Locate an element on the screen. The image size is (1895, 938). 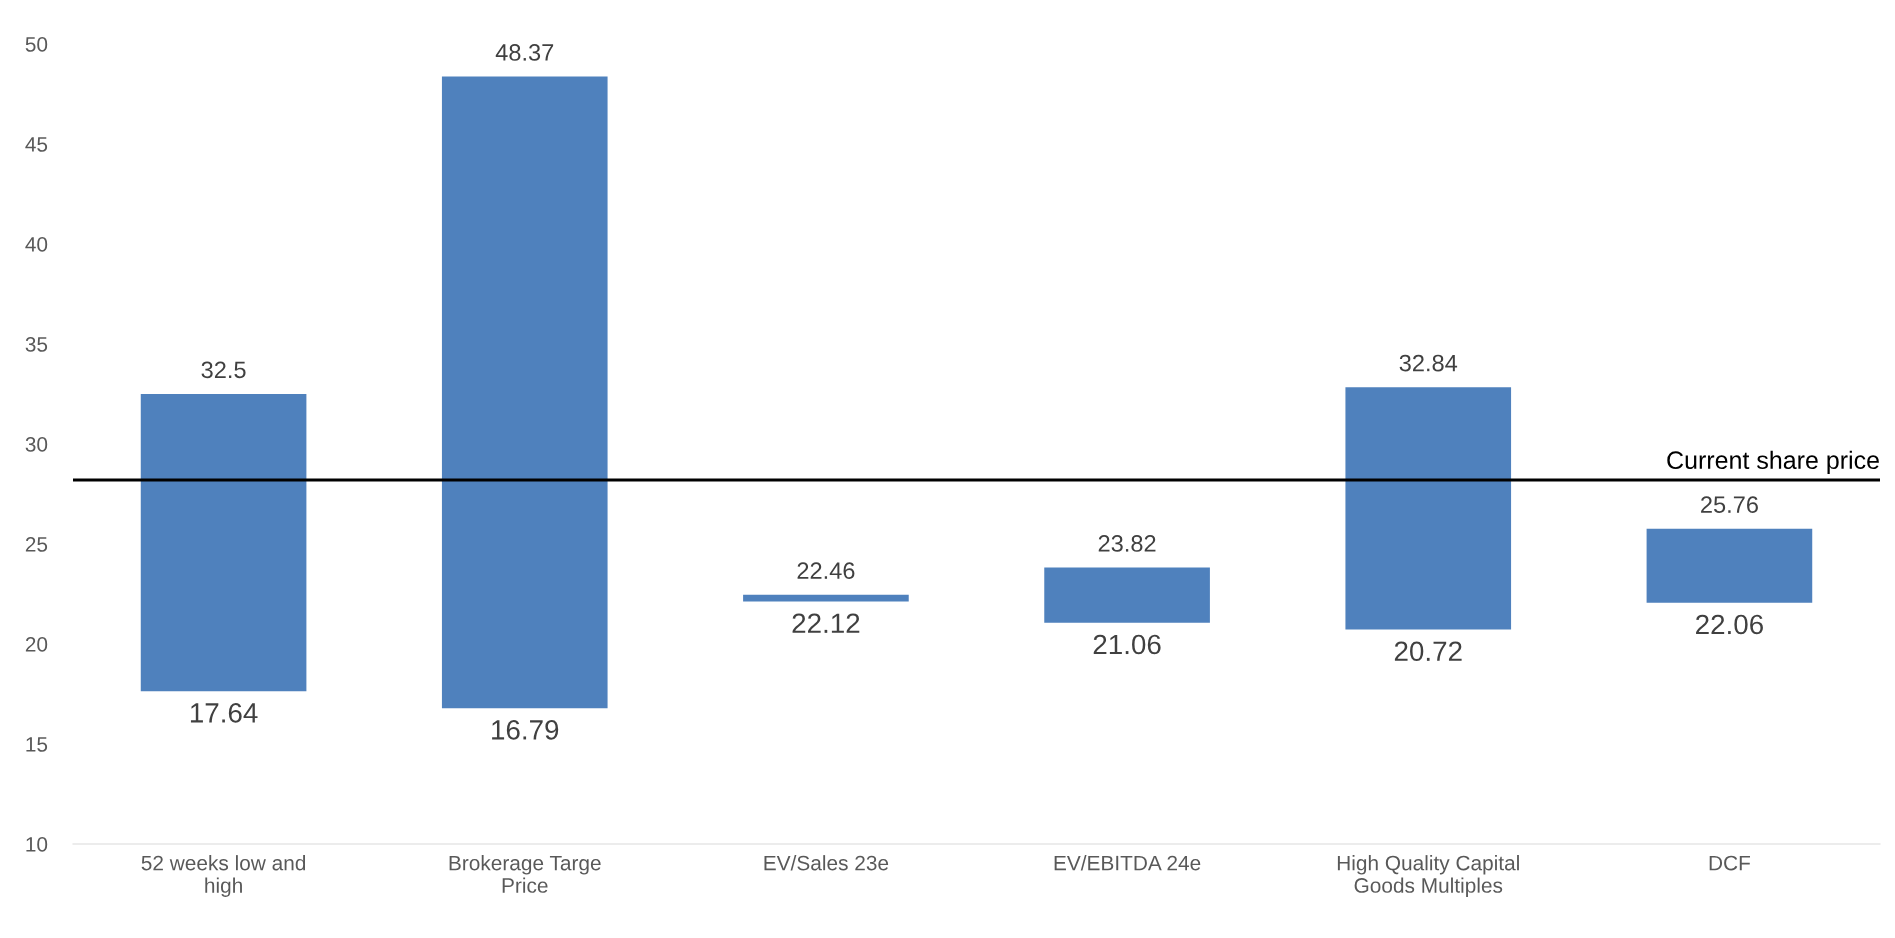
x-tick-label: Brokerage Targe Price is located at coordinates (525, 874).